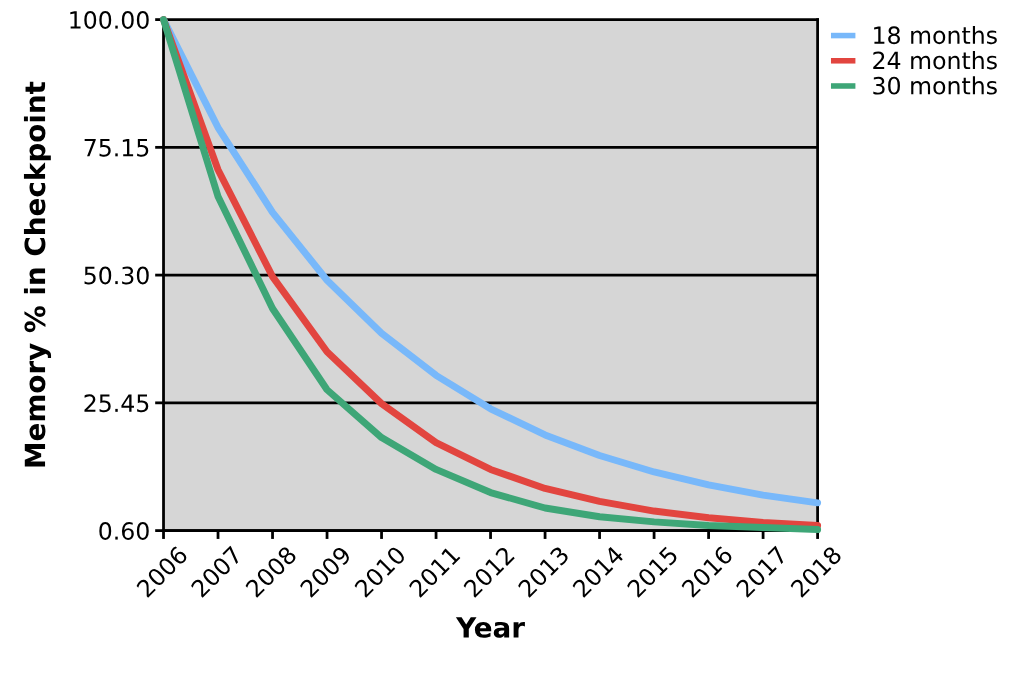 This screenshot has height=700, width=1022. Describe the element at coordinates (935, 60) in the screenshot. I see `legend-label: 24 months` at that location.